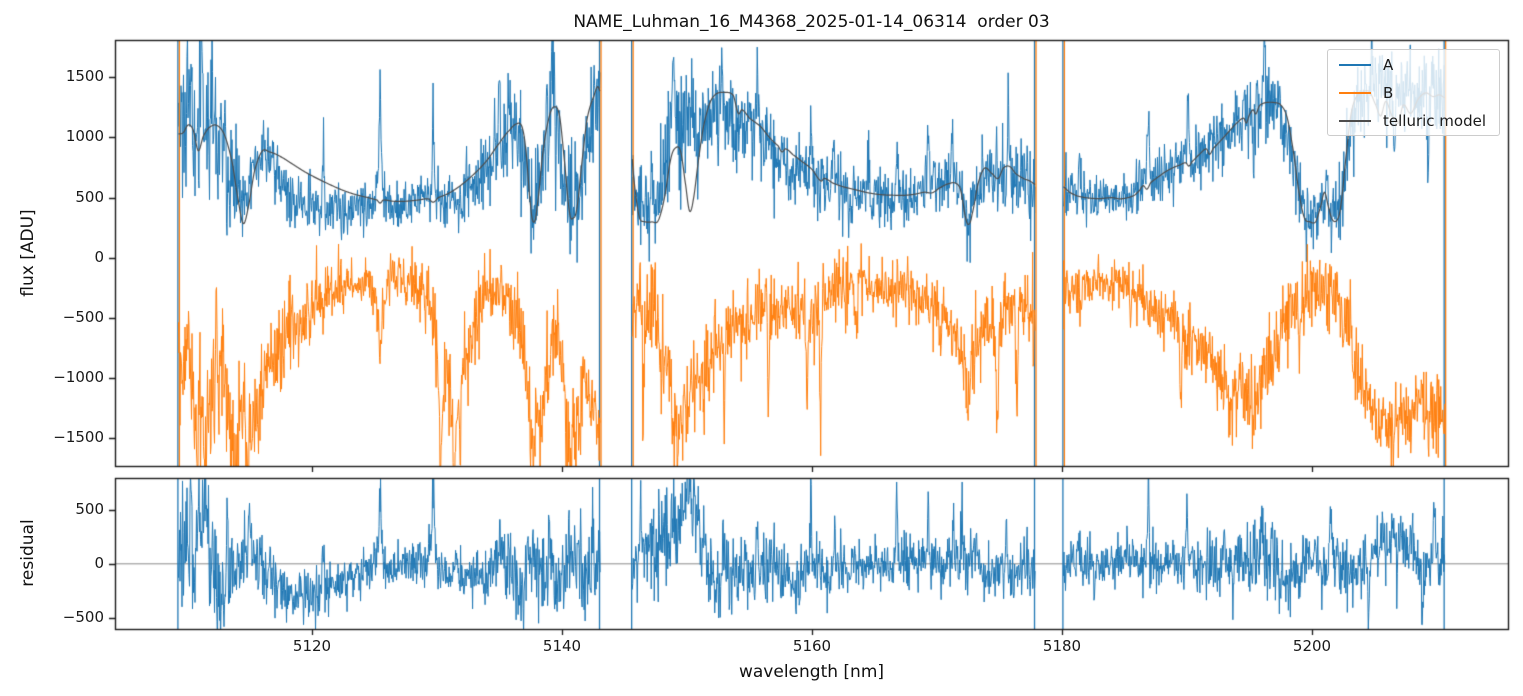  What do you see at coordinates (1355, 92) in the screenshot?
I see `series-b-line-swatch` at bounding box center [1355, 92].